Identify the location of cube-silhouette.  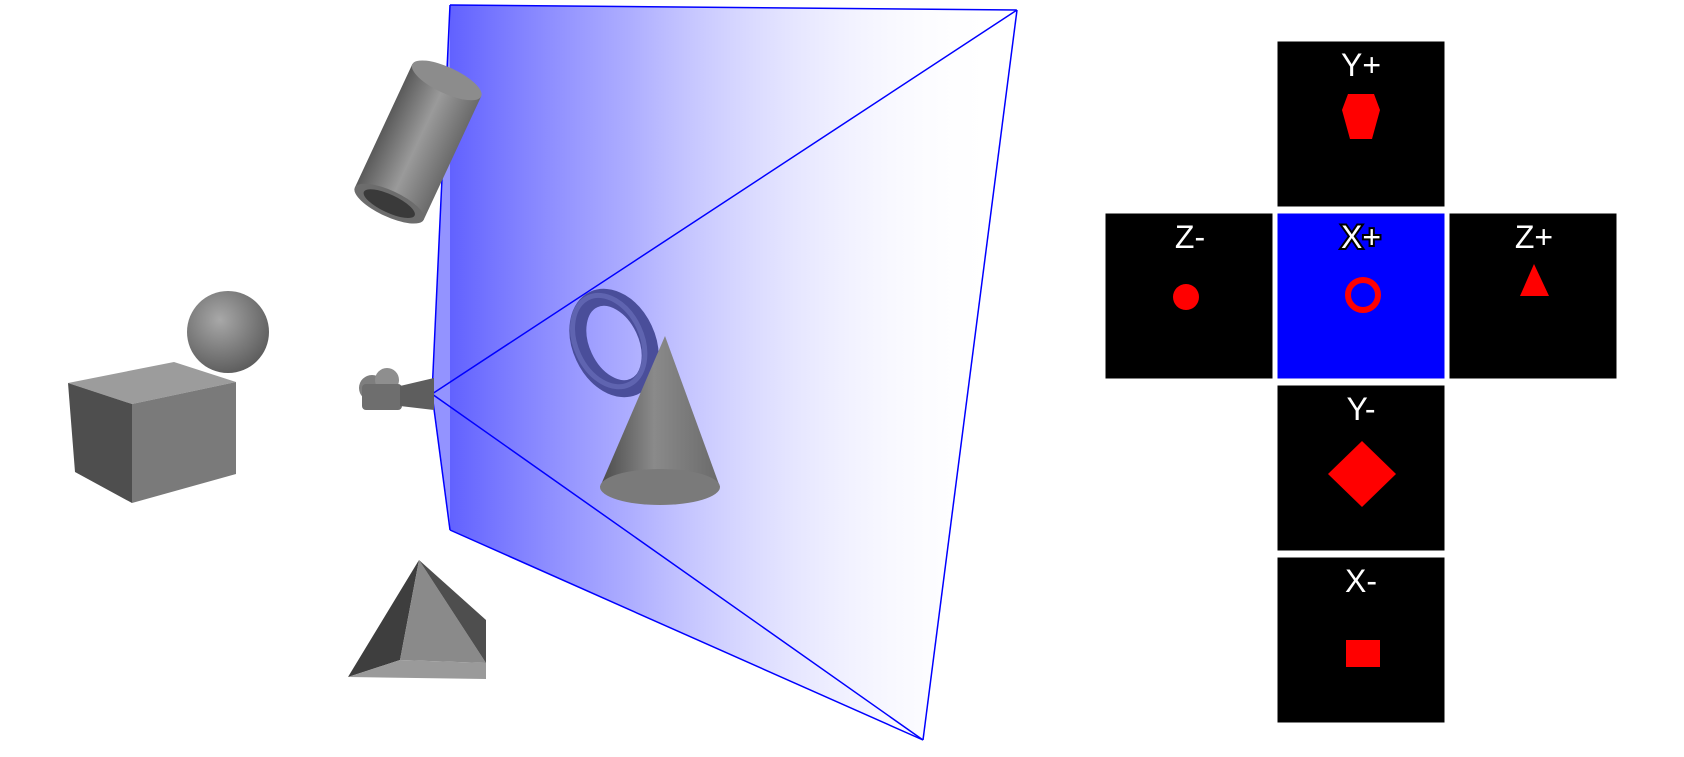
(1363, 653).